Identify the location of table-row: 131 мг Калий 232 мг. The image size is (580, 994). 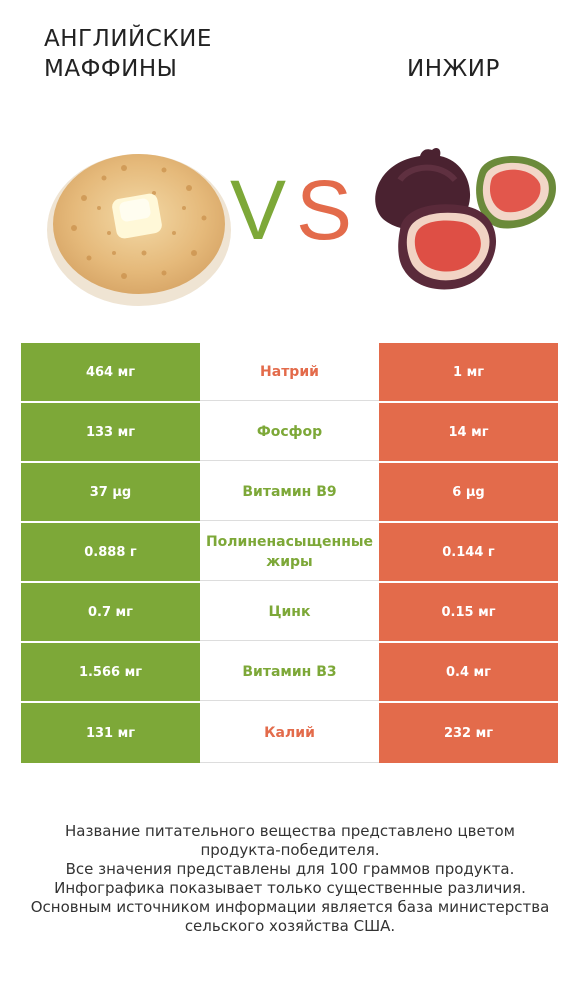
(289, 733).